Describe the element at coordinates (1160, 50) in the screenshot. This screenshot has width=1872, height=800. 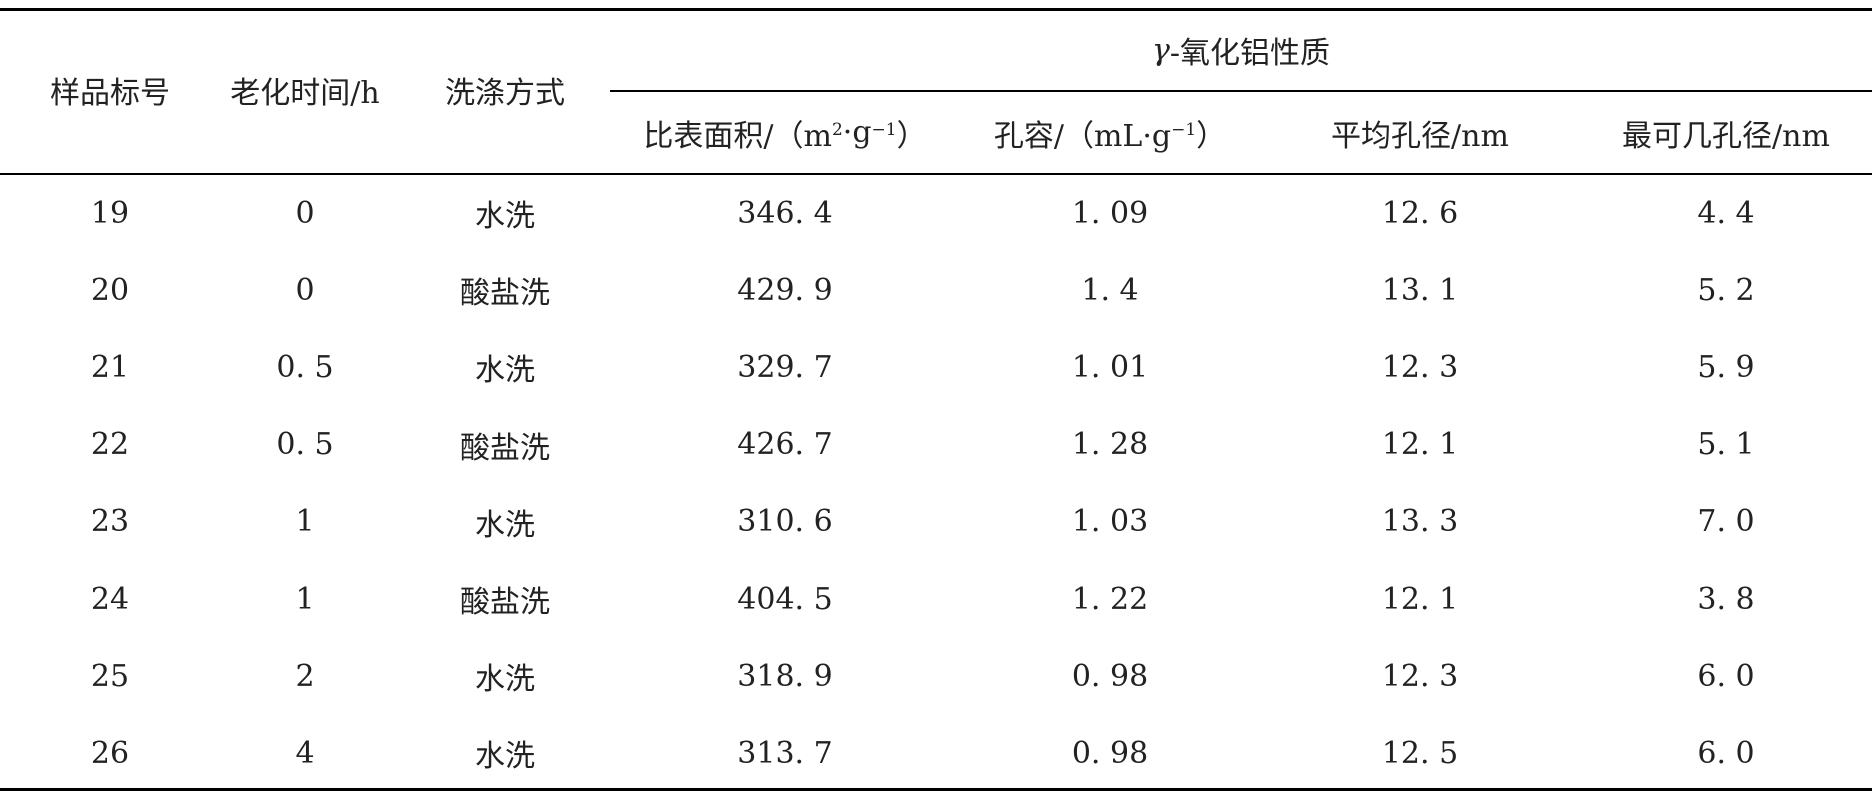
I see `gamma-symbol: γ` at that location.